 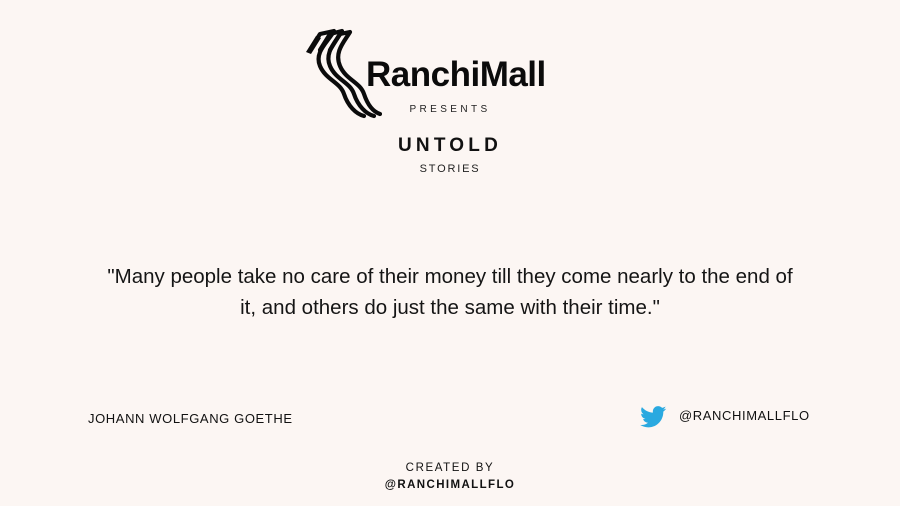 I want to click on created-by-handle: @RANCHIMALLFLO, so click(x=450, y=485).